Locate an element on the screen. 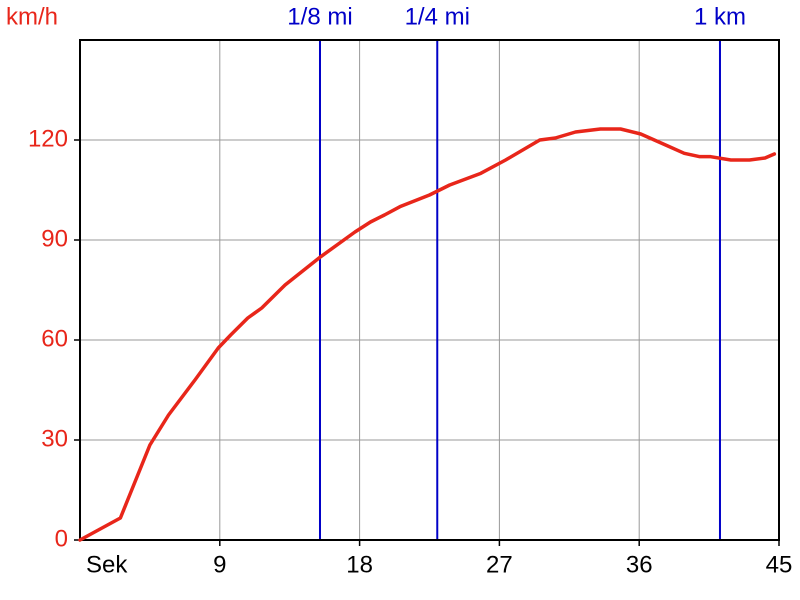  distance-marker-label: 1/8 mi is located at coordinates (319, 16).